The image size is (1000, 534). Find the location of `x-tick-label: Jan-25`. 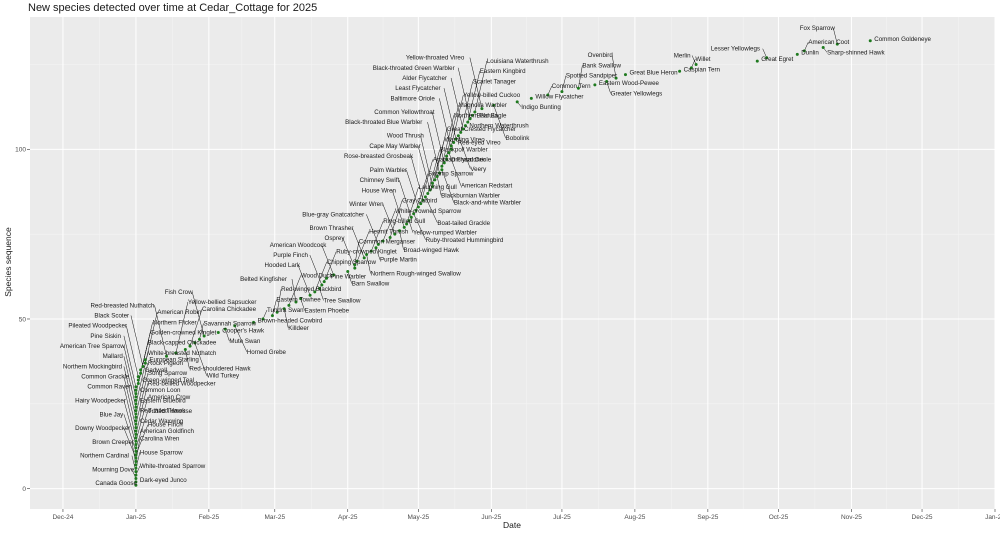

x-tick-label: Jan-25 is located at coordinates (136, 517).